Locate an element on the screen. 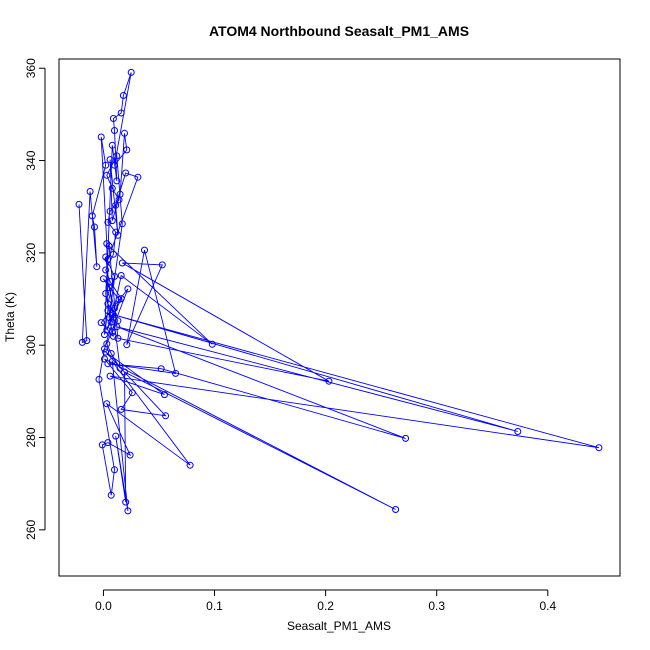  y-axis: 260 280 300 320 340 360 is located at coordinates (35, 299).